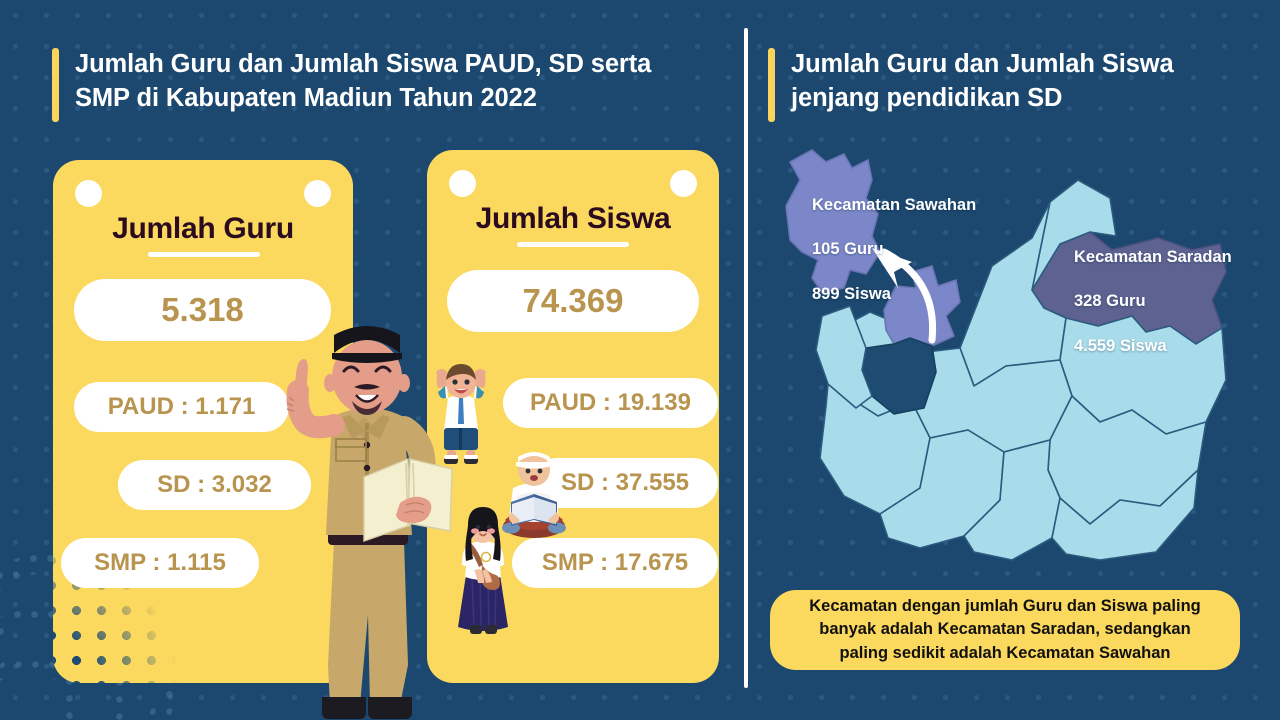 The height and width of the screenshot is (720, 1280). What do you see at coordinates (615, 563) in the screenshot?
I see `siswa-level-smp: SMP : 17.675` at bounding box center [615, 563].